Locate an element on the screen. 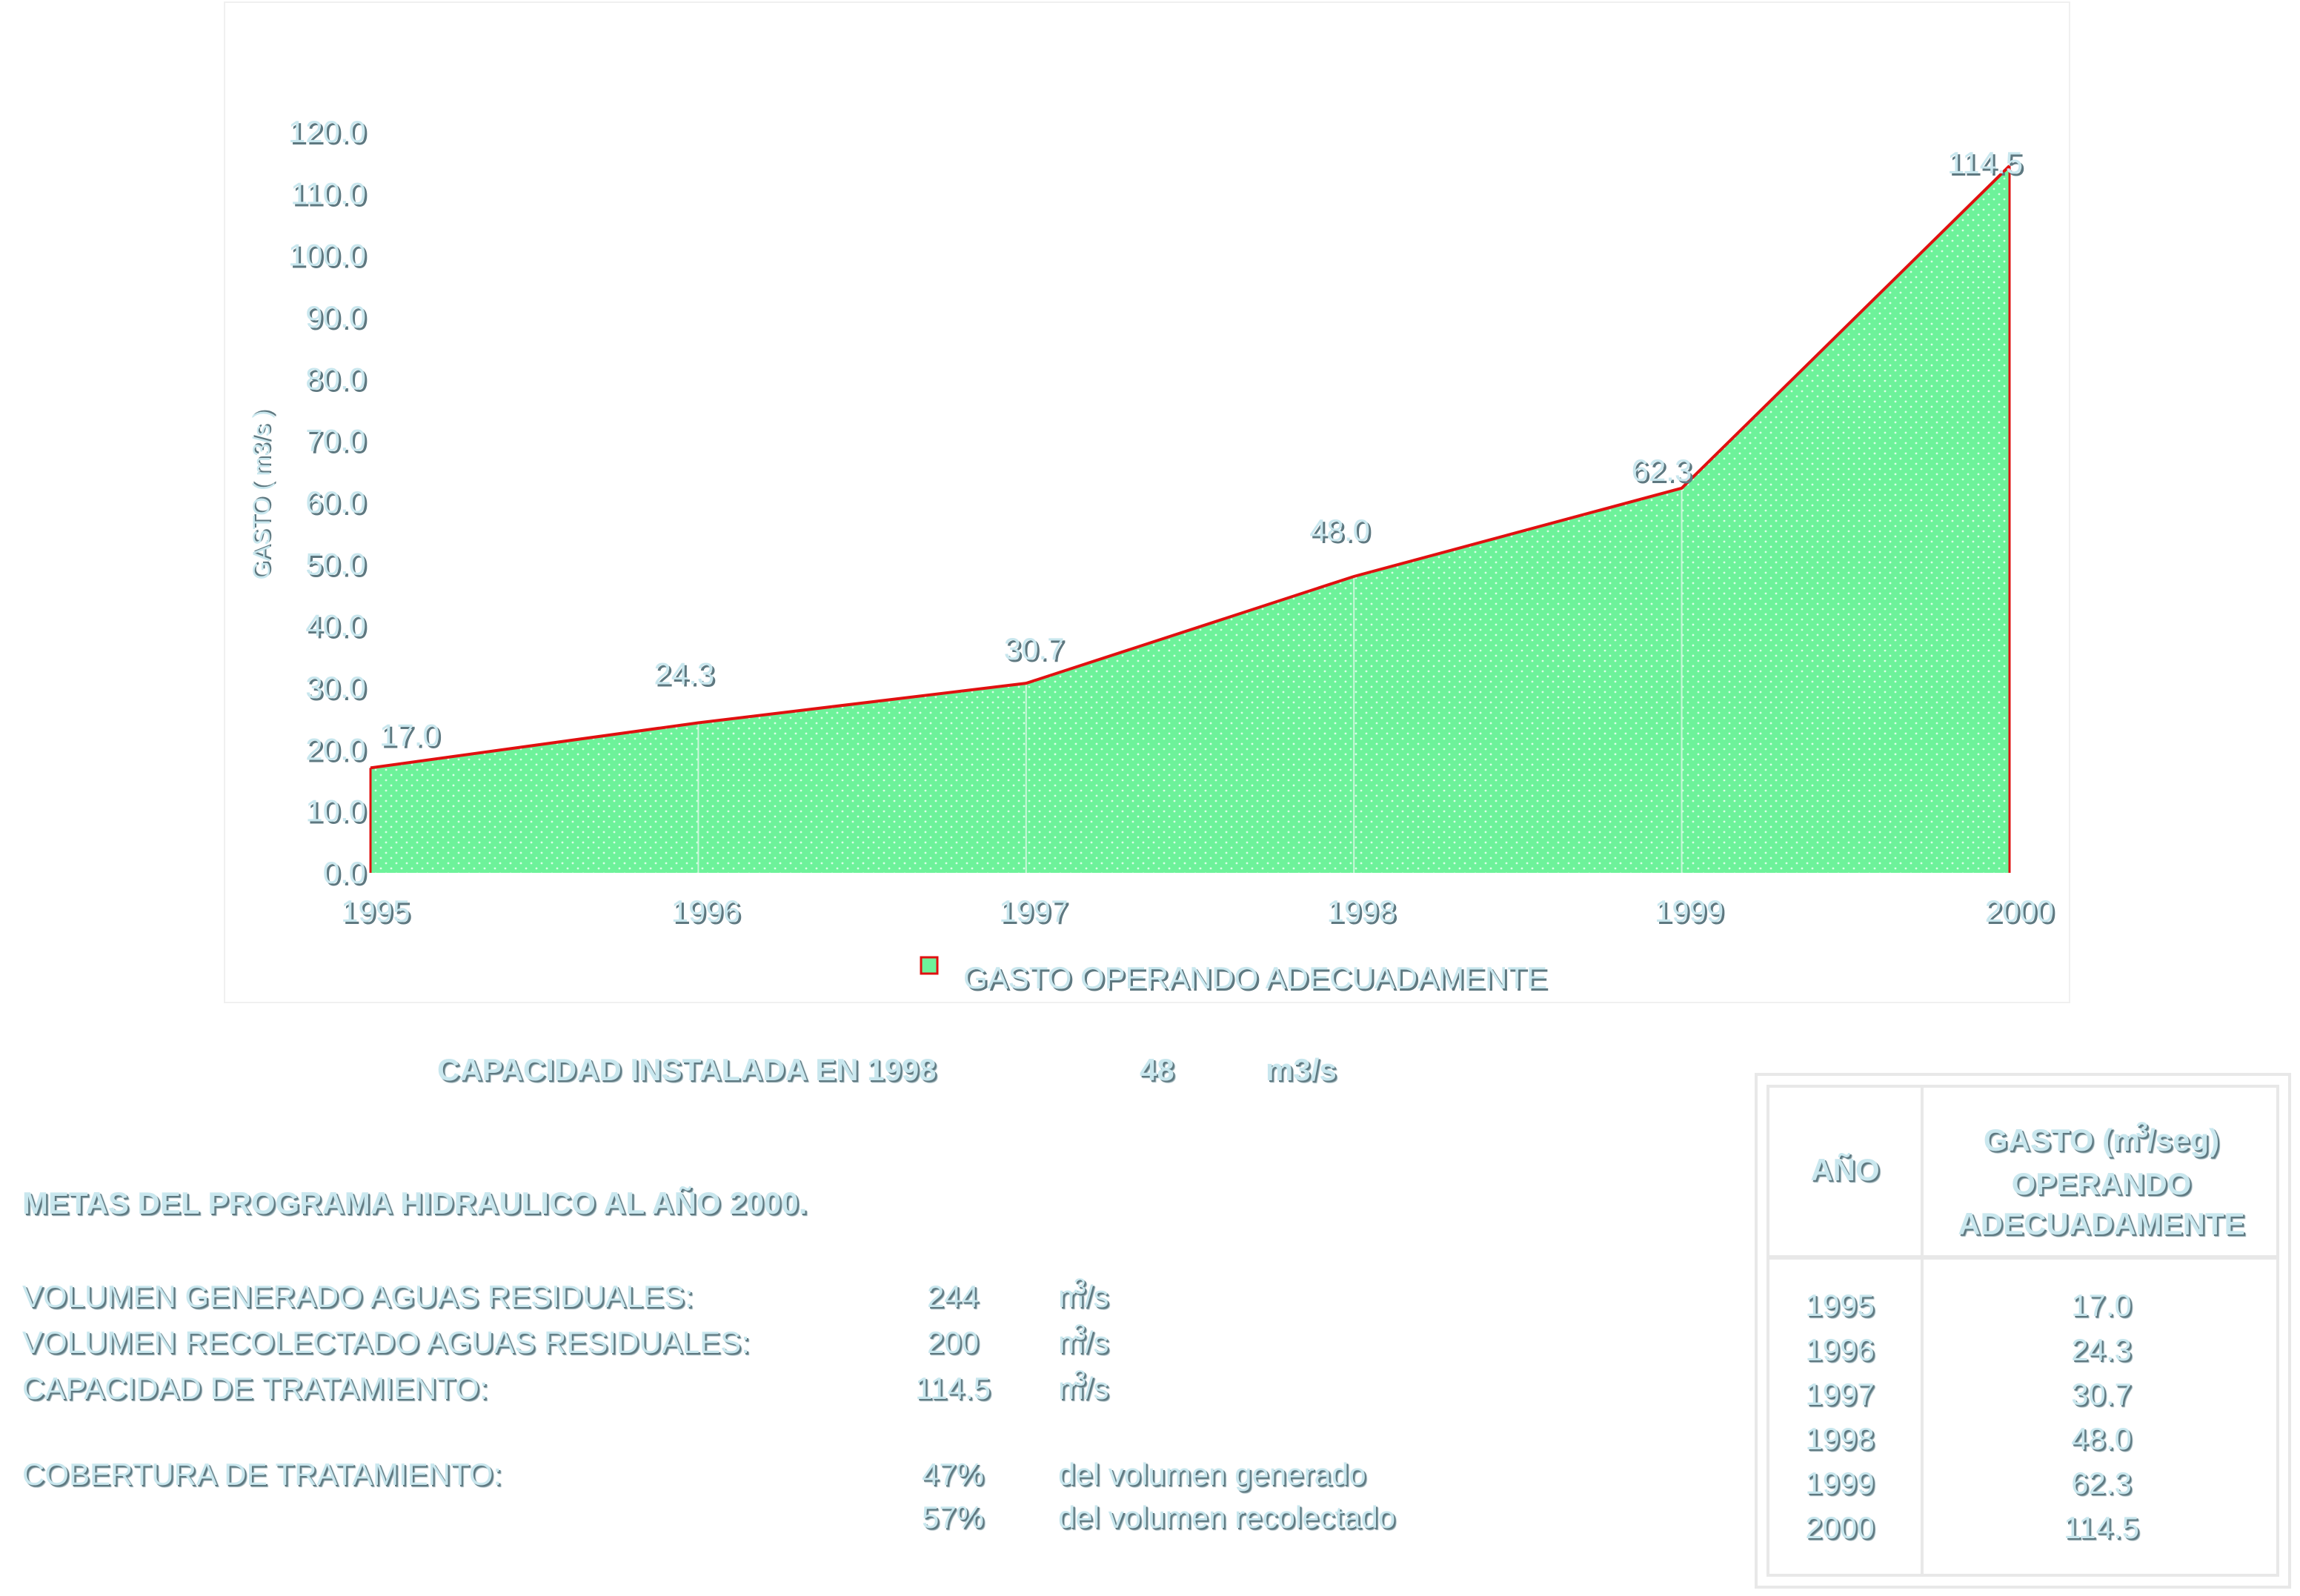  svg-text: 1998 is located at coordinates (1361, 911).